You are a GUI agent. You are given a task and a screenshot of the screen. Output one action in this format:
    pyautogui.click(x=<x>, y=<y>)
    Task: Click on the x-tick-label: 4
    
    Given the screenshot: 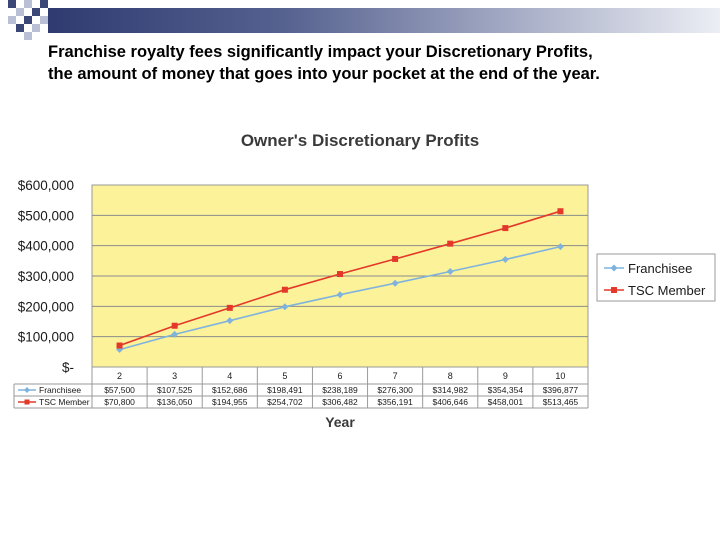 What is the action you would take?
    pyautogui.click(x=229, y=376)
    